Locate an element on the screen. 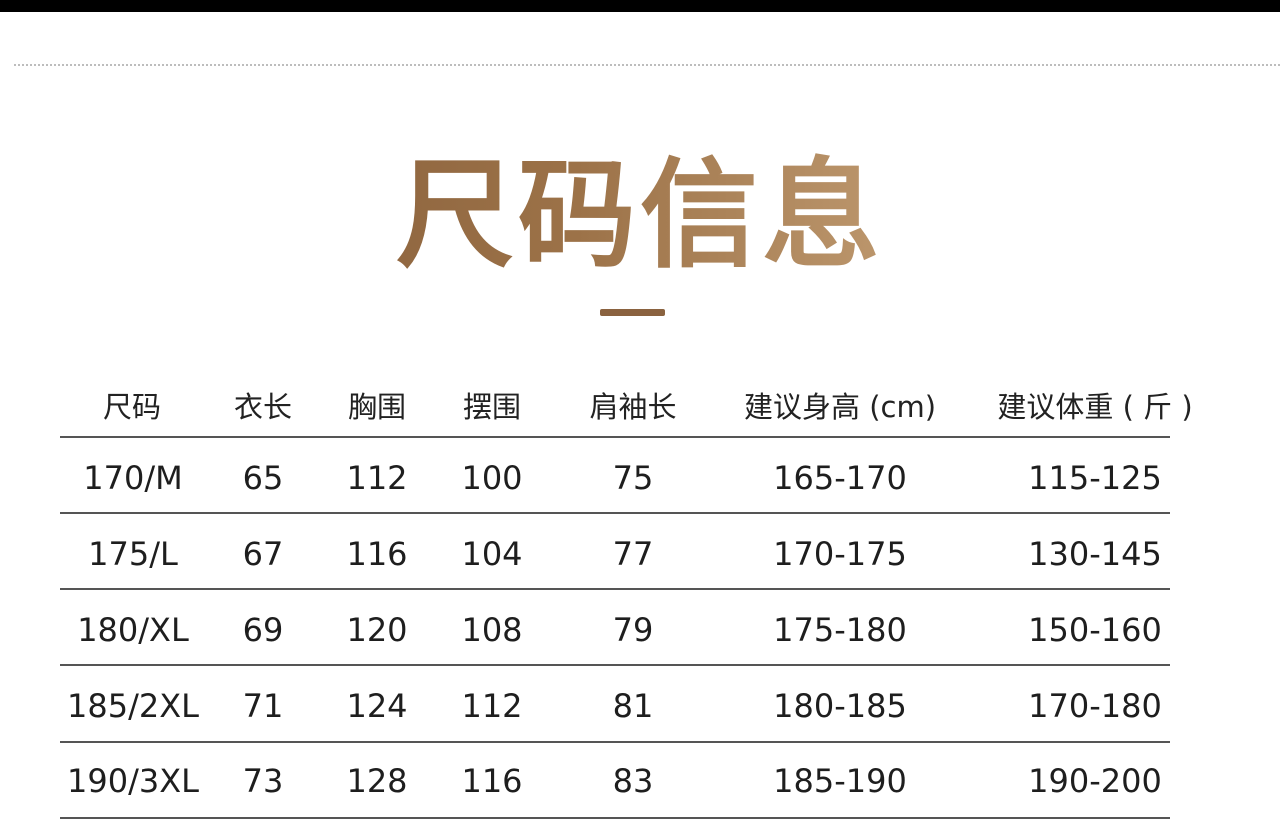 The image size is (1280, 820). table-cell: 175/L is located at coordinates (133, 554).